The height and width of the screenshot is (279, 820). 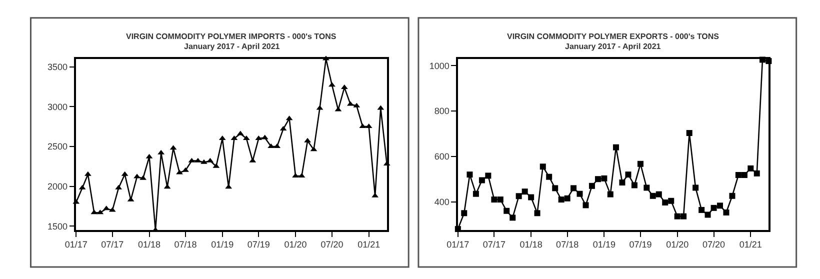 I want to click on chart-title: VIRGIN COMMODITY POLYMER EXPORTS - 000's TONS, so click(x=613, y=36).